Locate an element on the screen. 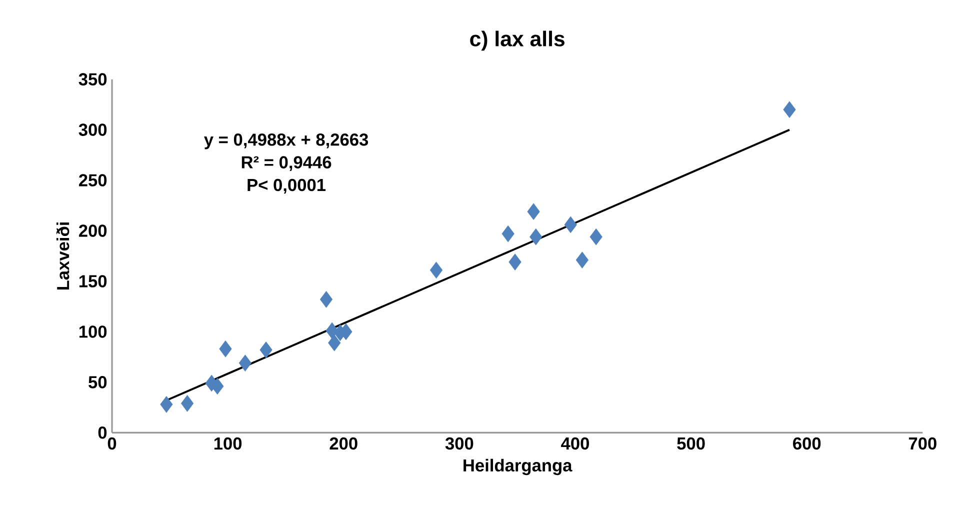 Image resolution: width=953 pixels, height=518 pixels. annotation: y = 0,4988x + 8,2663 is located at coordinates (286, 142).